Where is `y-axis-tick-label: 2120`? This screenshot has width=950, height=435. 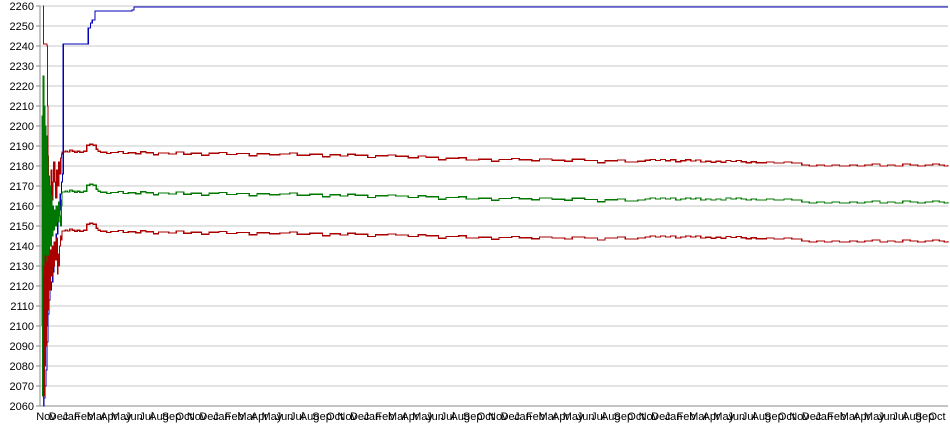 y-axis-tick-label: 2120 is located at coordinates (22, 287).